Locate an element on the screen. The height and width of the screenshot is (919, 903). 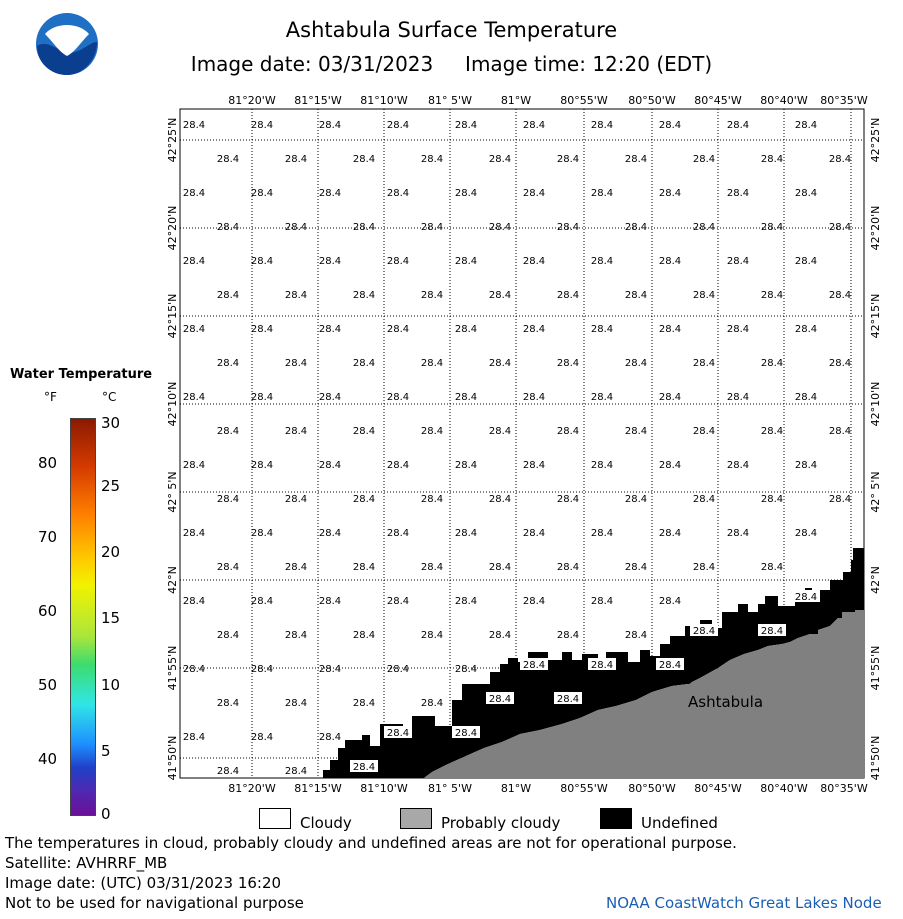
f-tick-label: 50 is located at coordinates (48, 685).